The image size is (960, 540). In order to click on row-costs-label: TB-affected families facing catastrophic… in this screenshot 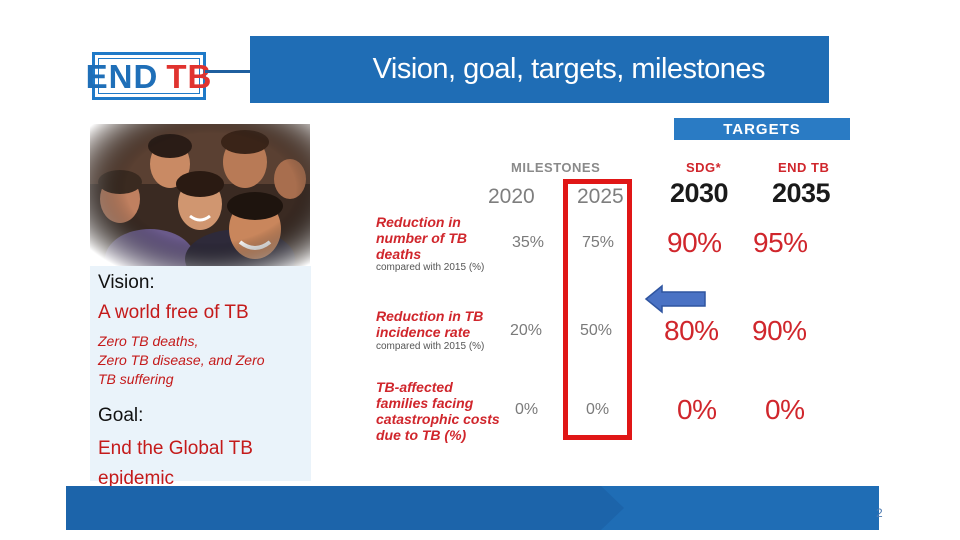, I will do `click(438, 411)`.